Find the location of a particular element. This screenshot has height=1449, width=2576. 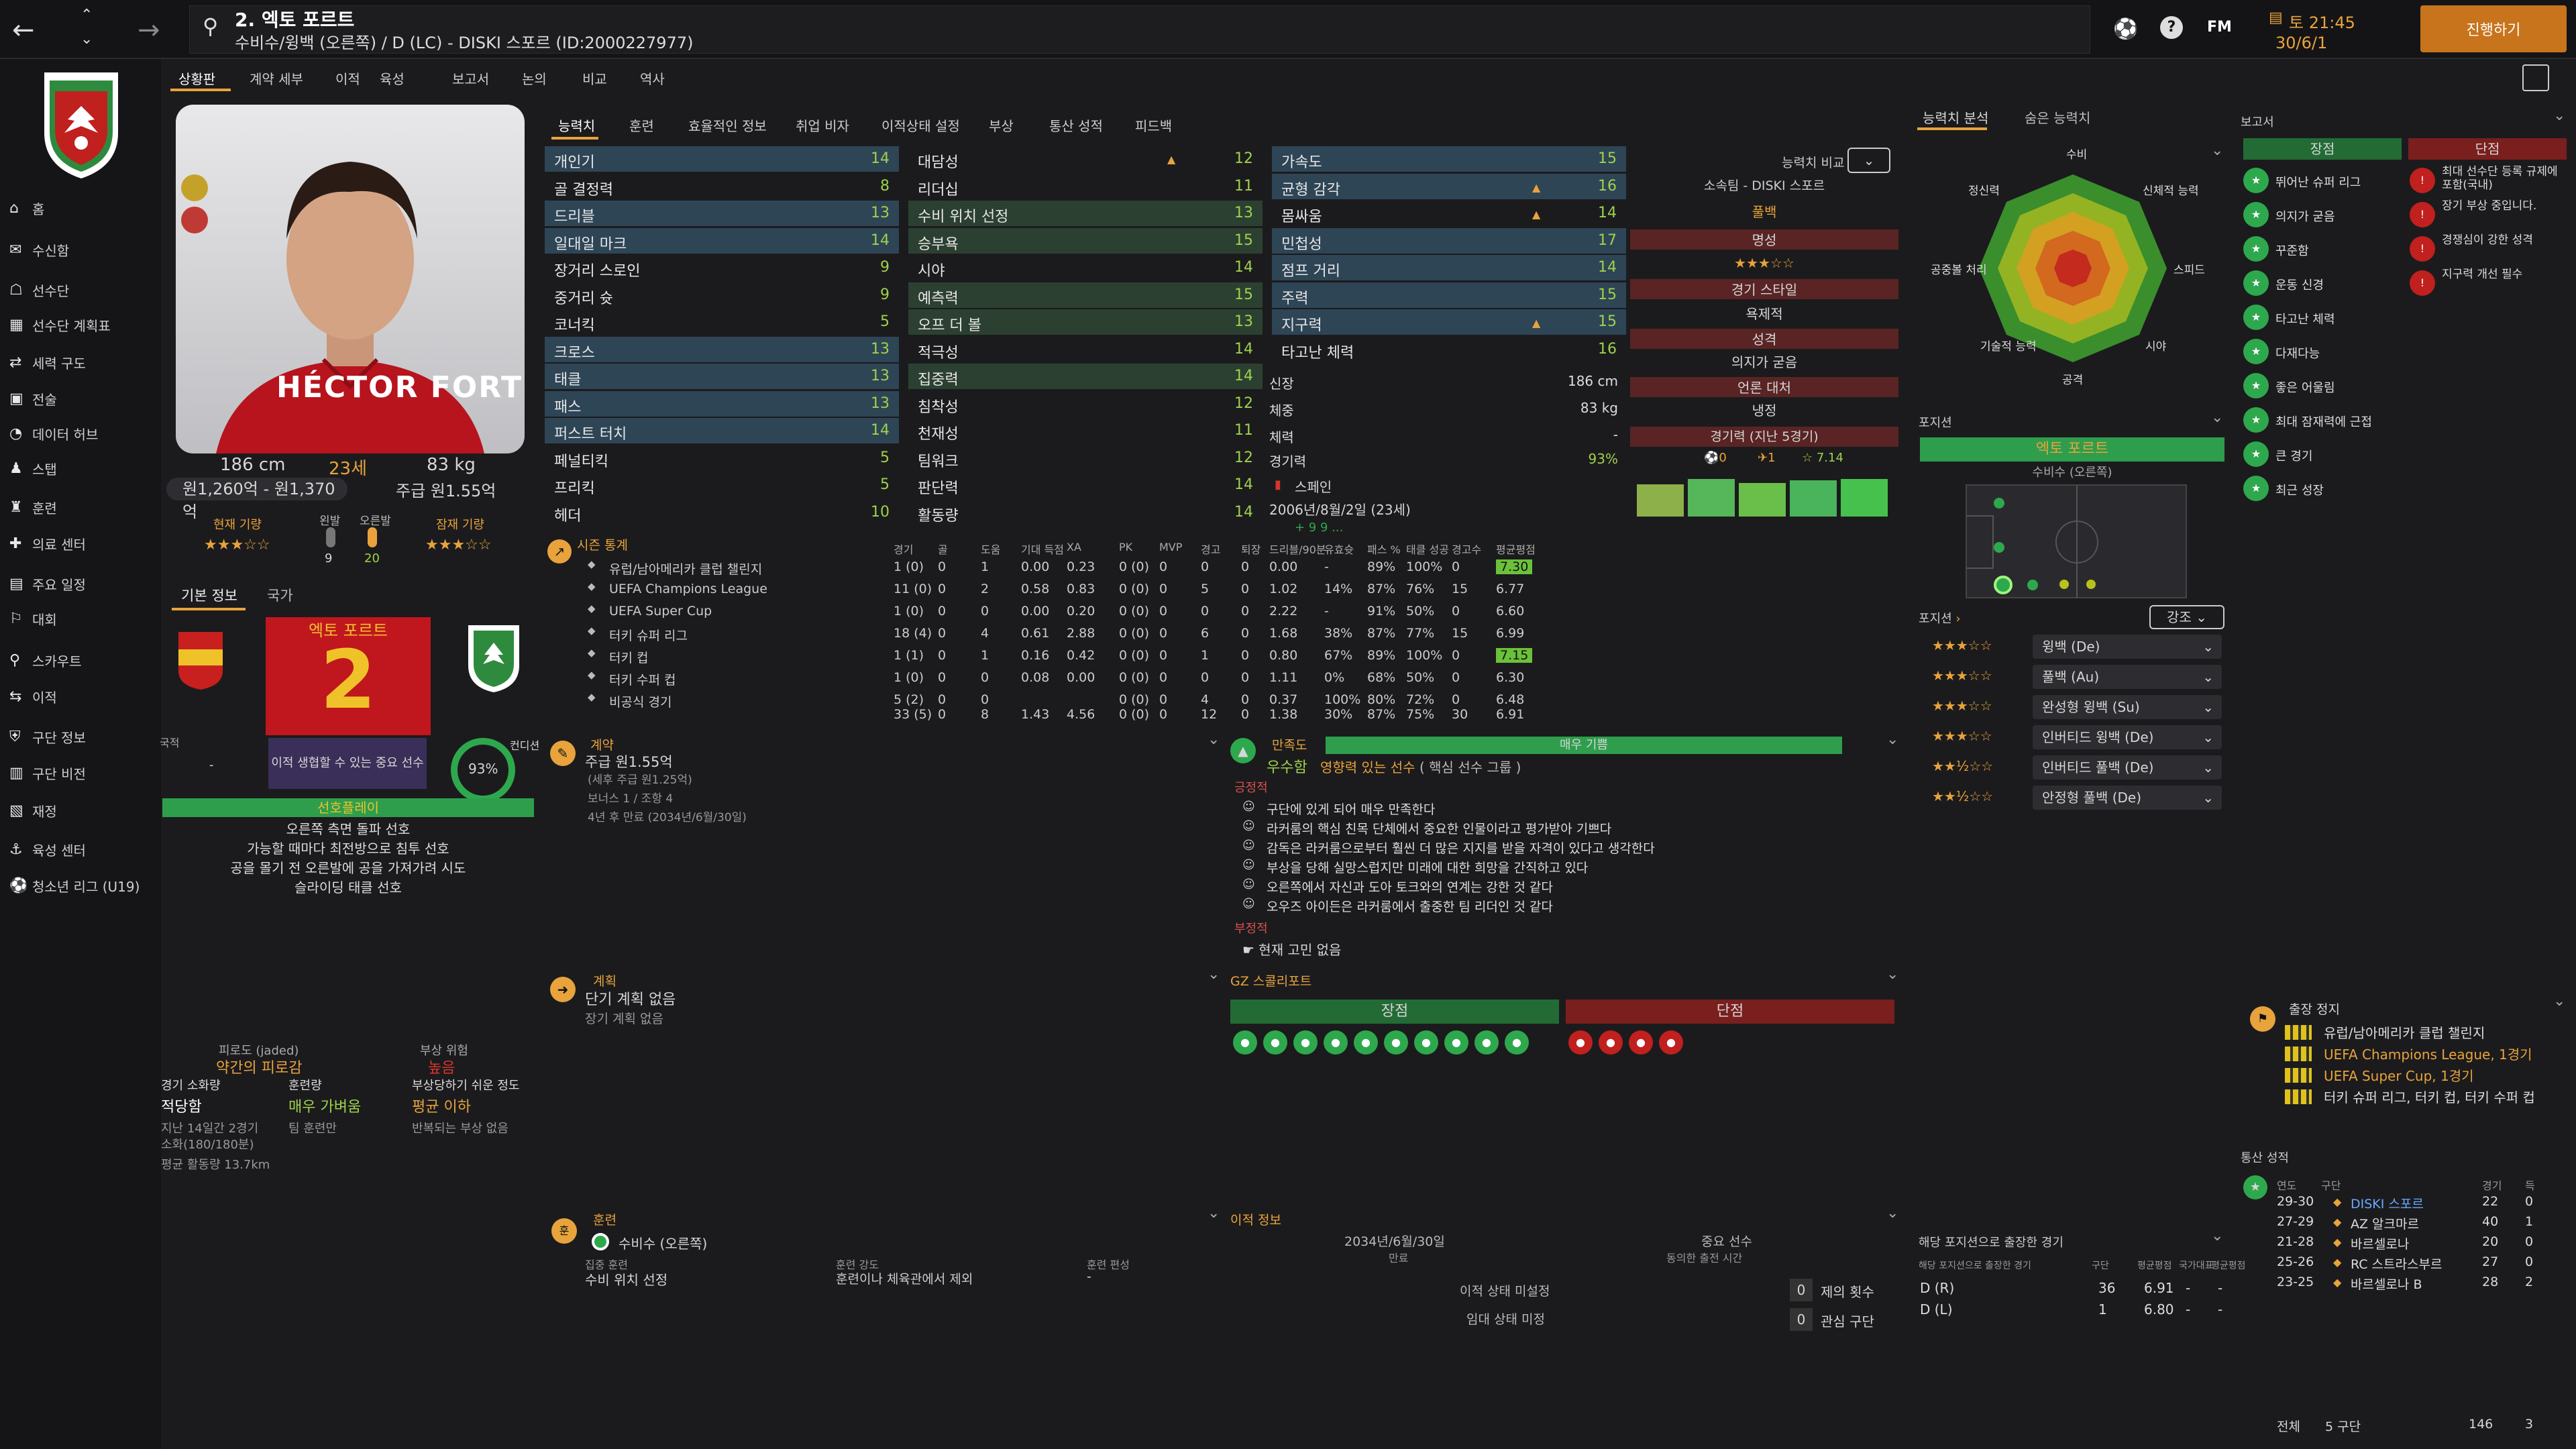

sidebar-item: ⚓ 육성 센터 is located at coordinates (83, 849).